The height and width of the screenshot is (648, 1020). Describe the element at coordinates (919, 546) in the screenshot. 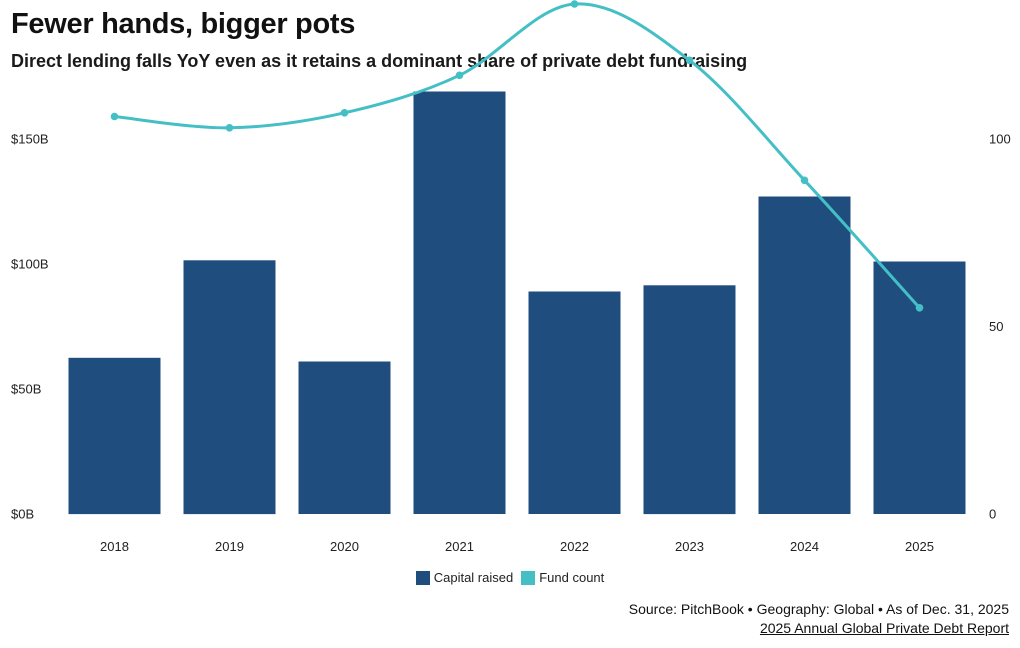

I see `x-tick-label-2025: 2025` at that location.